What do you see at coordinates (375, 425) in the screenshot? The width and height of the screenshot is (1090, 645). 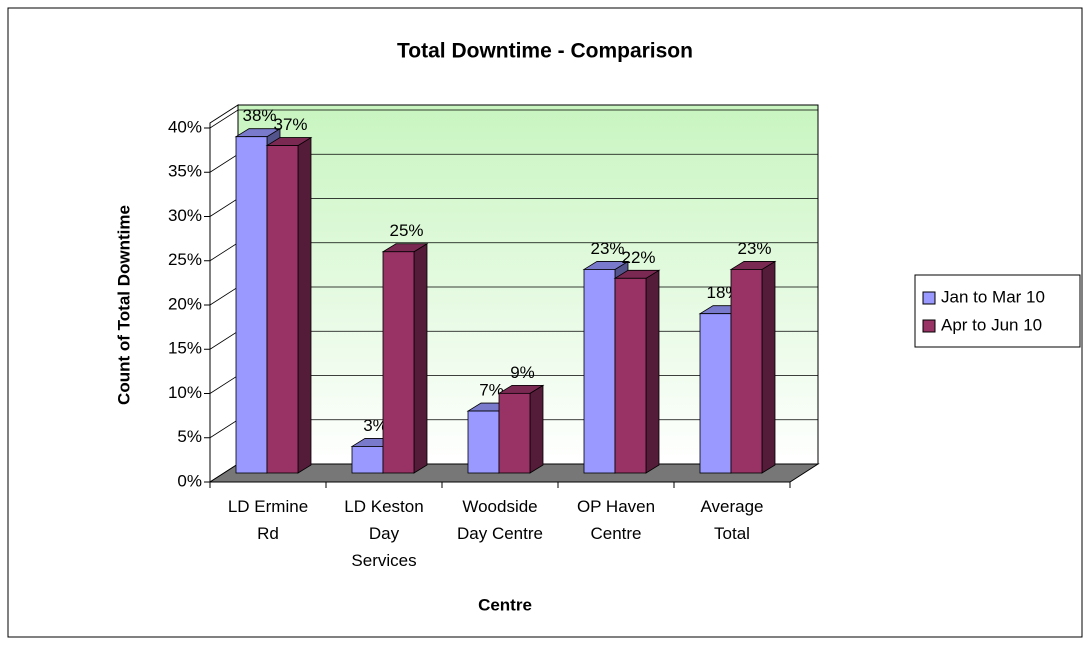 I see `data-label: 3%` at bounding box center [375, 425].